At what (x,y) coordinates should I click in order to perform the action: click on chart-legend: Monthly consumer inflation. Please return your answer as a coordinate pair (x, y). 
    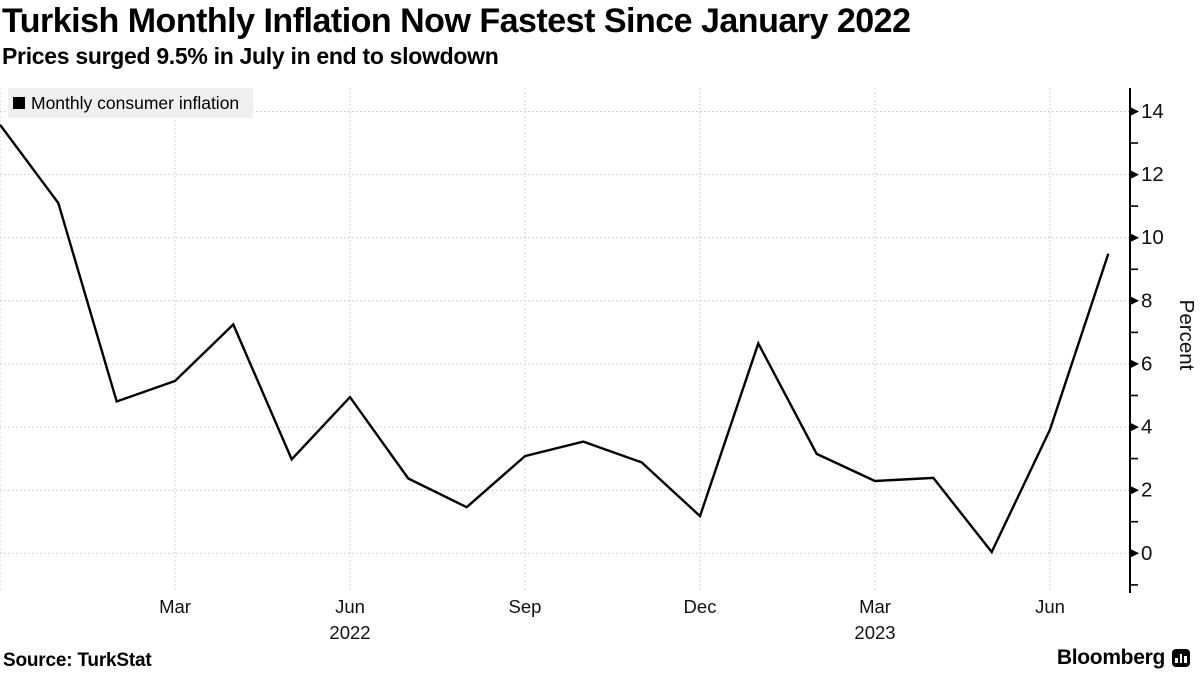
    Looking at the image, I should click on (131, 103).